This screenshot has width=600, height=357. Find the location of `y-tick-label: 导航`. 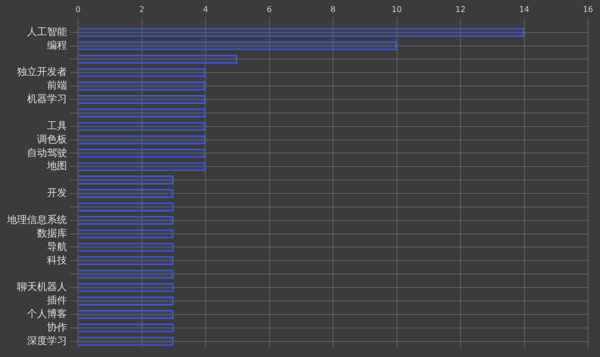

y-tick-label: 导航 is located at coordinates (57, 246).